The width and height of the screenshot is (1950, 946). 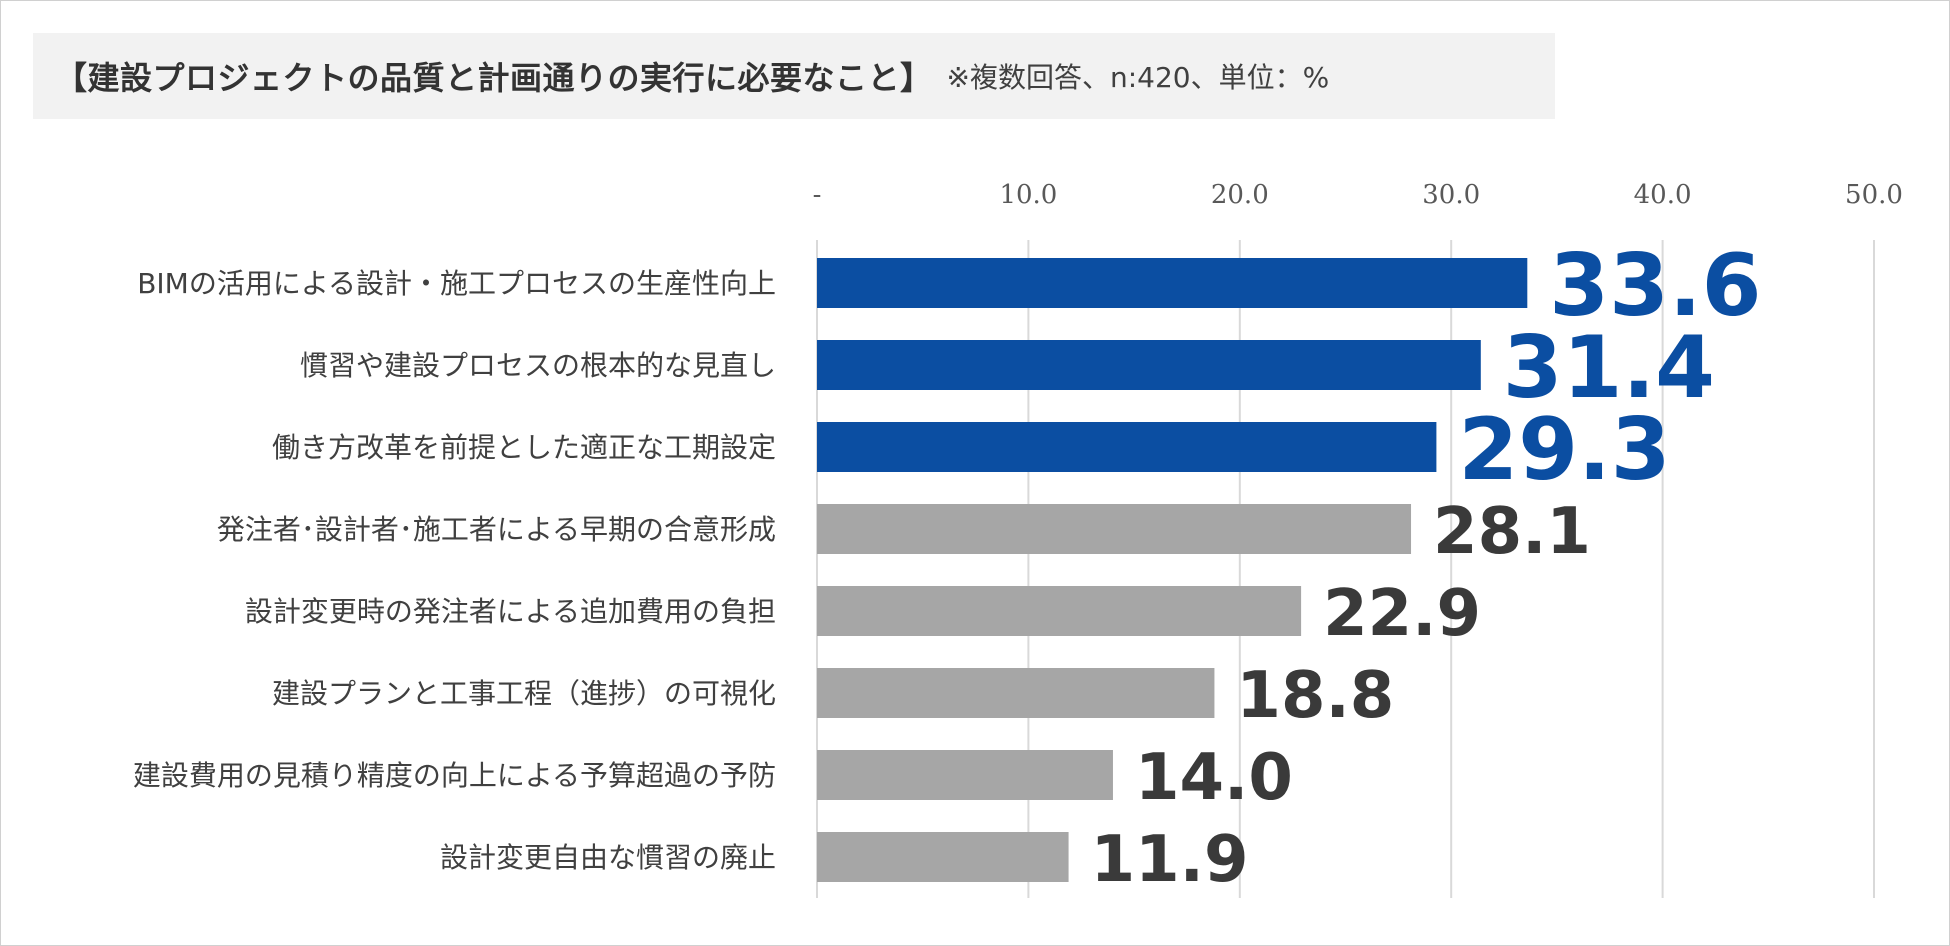 I want to click on data-label: 18.8, so click(x=1315, y=696).